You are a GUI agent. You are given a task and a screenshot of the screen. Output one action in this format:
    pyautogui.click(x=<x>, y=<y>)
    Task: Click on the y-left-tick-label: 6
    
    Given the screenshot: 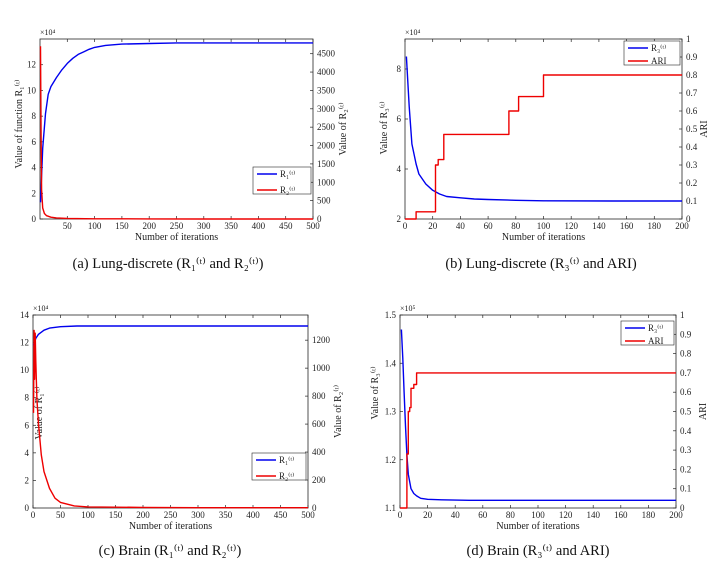 What is the action you would take?
    pyautogui.click(x=27, y=425)
    